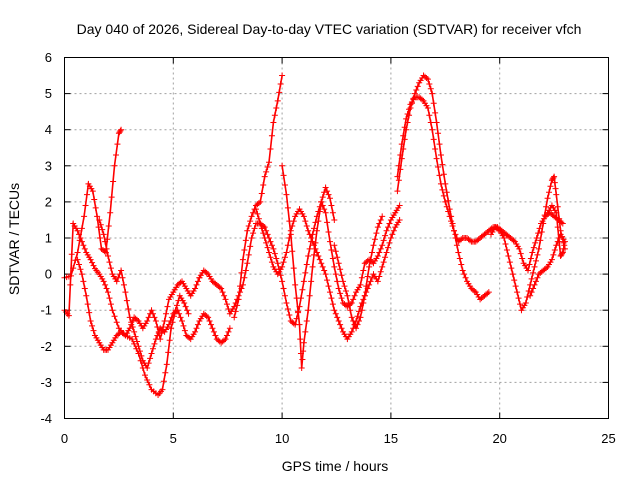  What do you see at coordinates (335, 466) in the screenshot?
I see `x-axis-label: GPS time / hours` at bounding box center [335, 466].